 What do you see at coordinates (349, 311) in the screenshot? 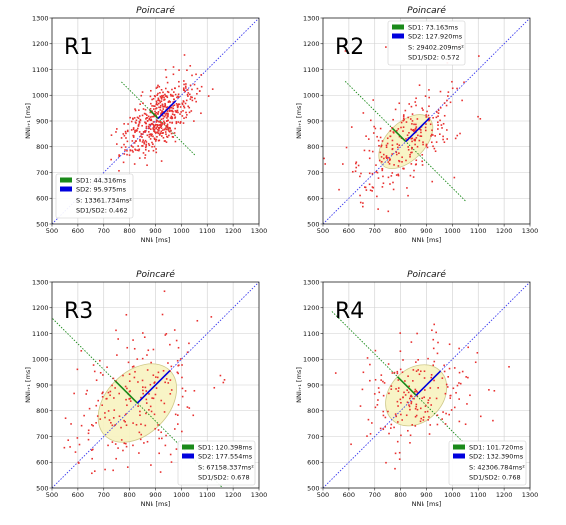
I see `panel-label: R4` at bounding box center [349, 311].